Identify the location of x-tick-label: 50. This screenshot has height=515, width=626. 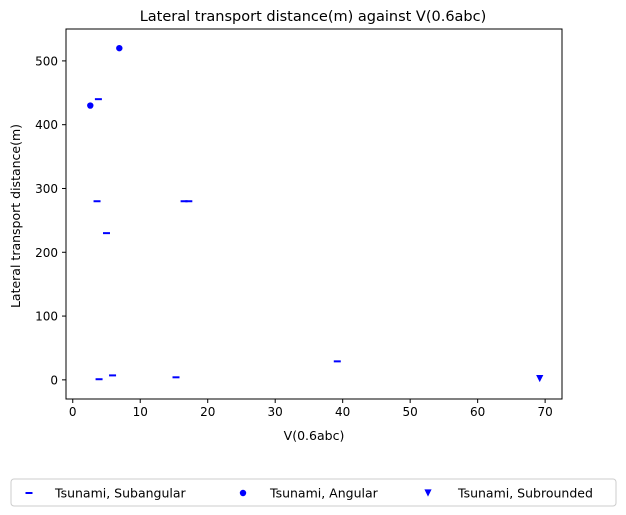
(410, 412).